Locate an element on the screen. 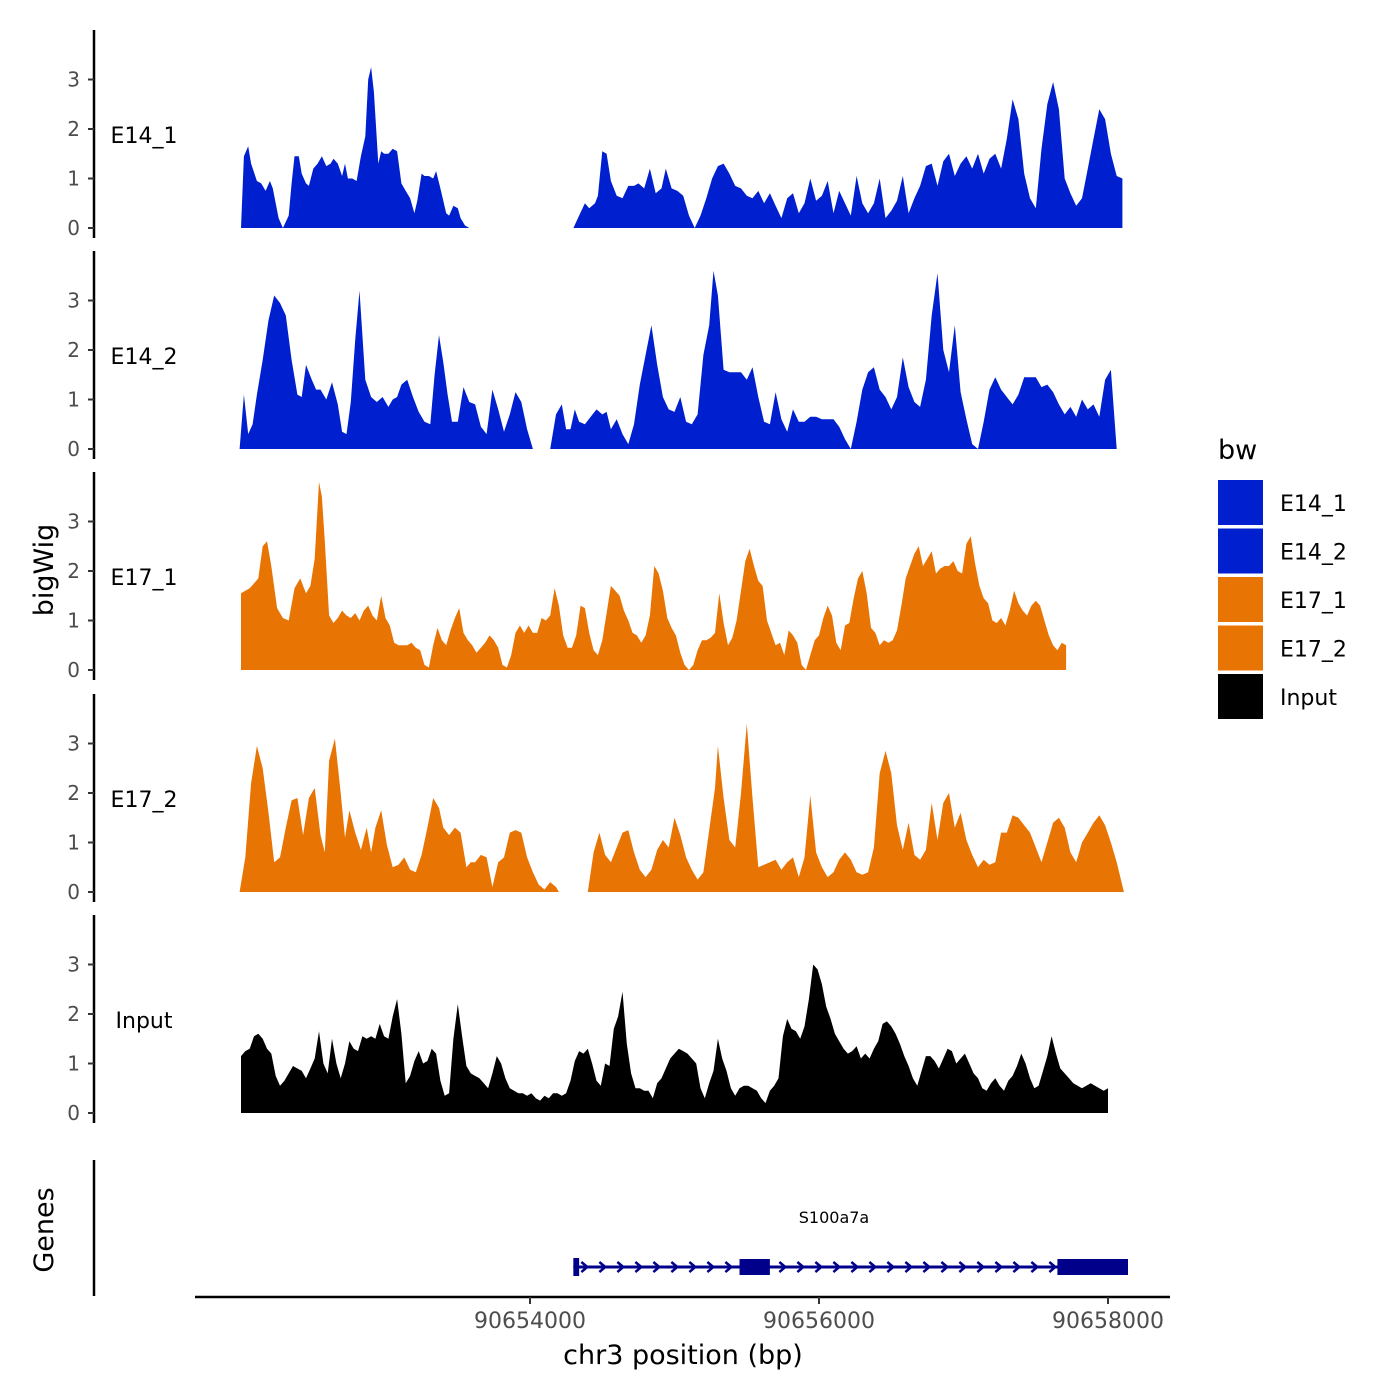  x-tick-label: 90654000 is located at coordinates (530, 1321).